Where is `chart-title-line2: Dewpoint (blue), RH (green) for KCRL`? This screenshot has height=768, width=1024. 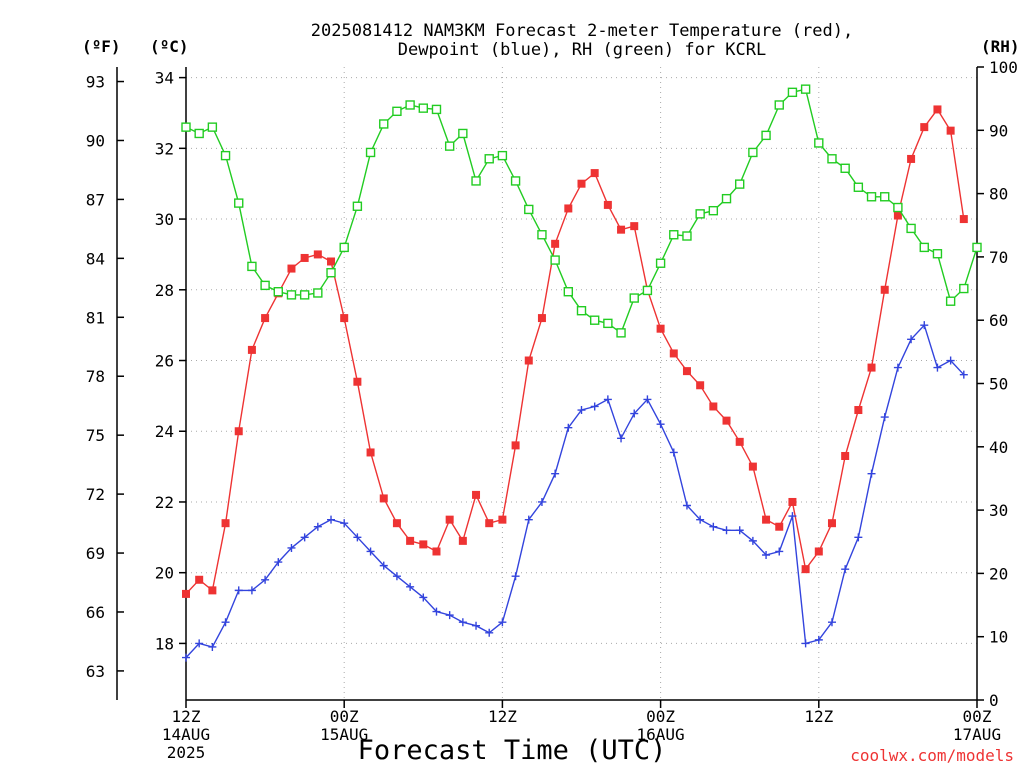 chart-title-line2: Dewpoint (blue), RH (green) for KCRL is located at coordinates (582, 50).